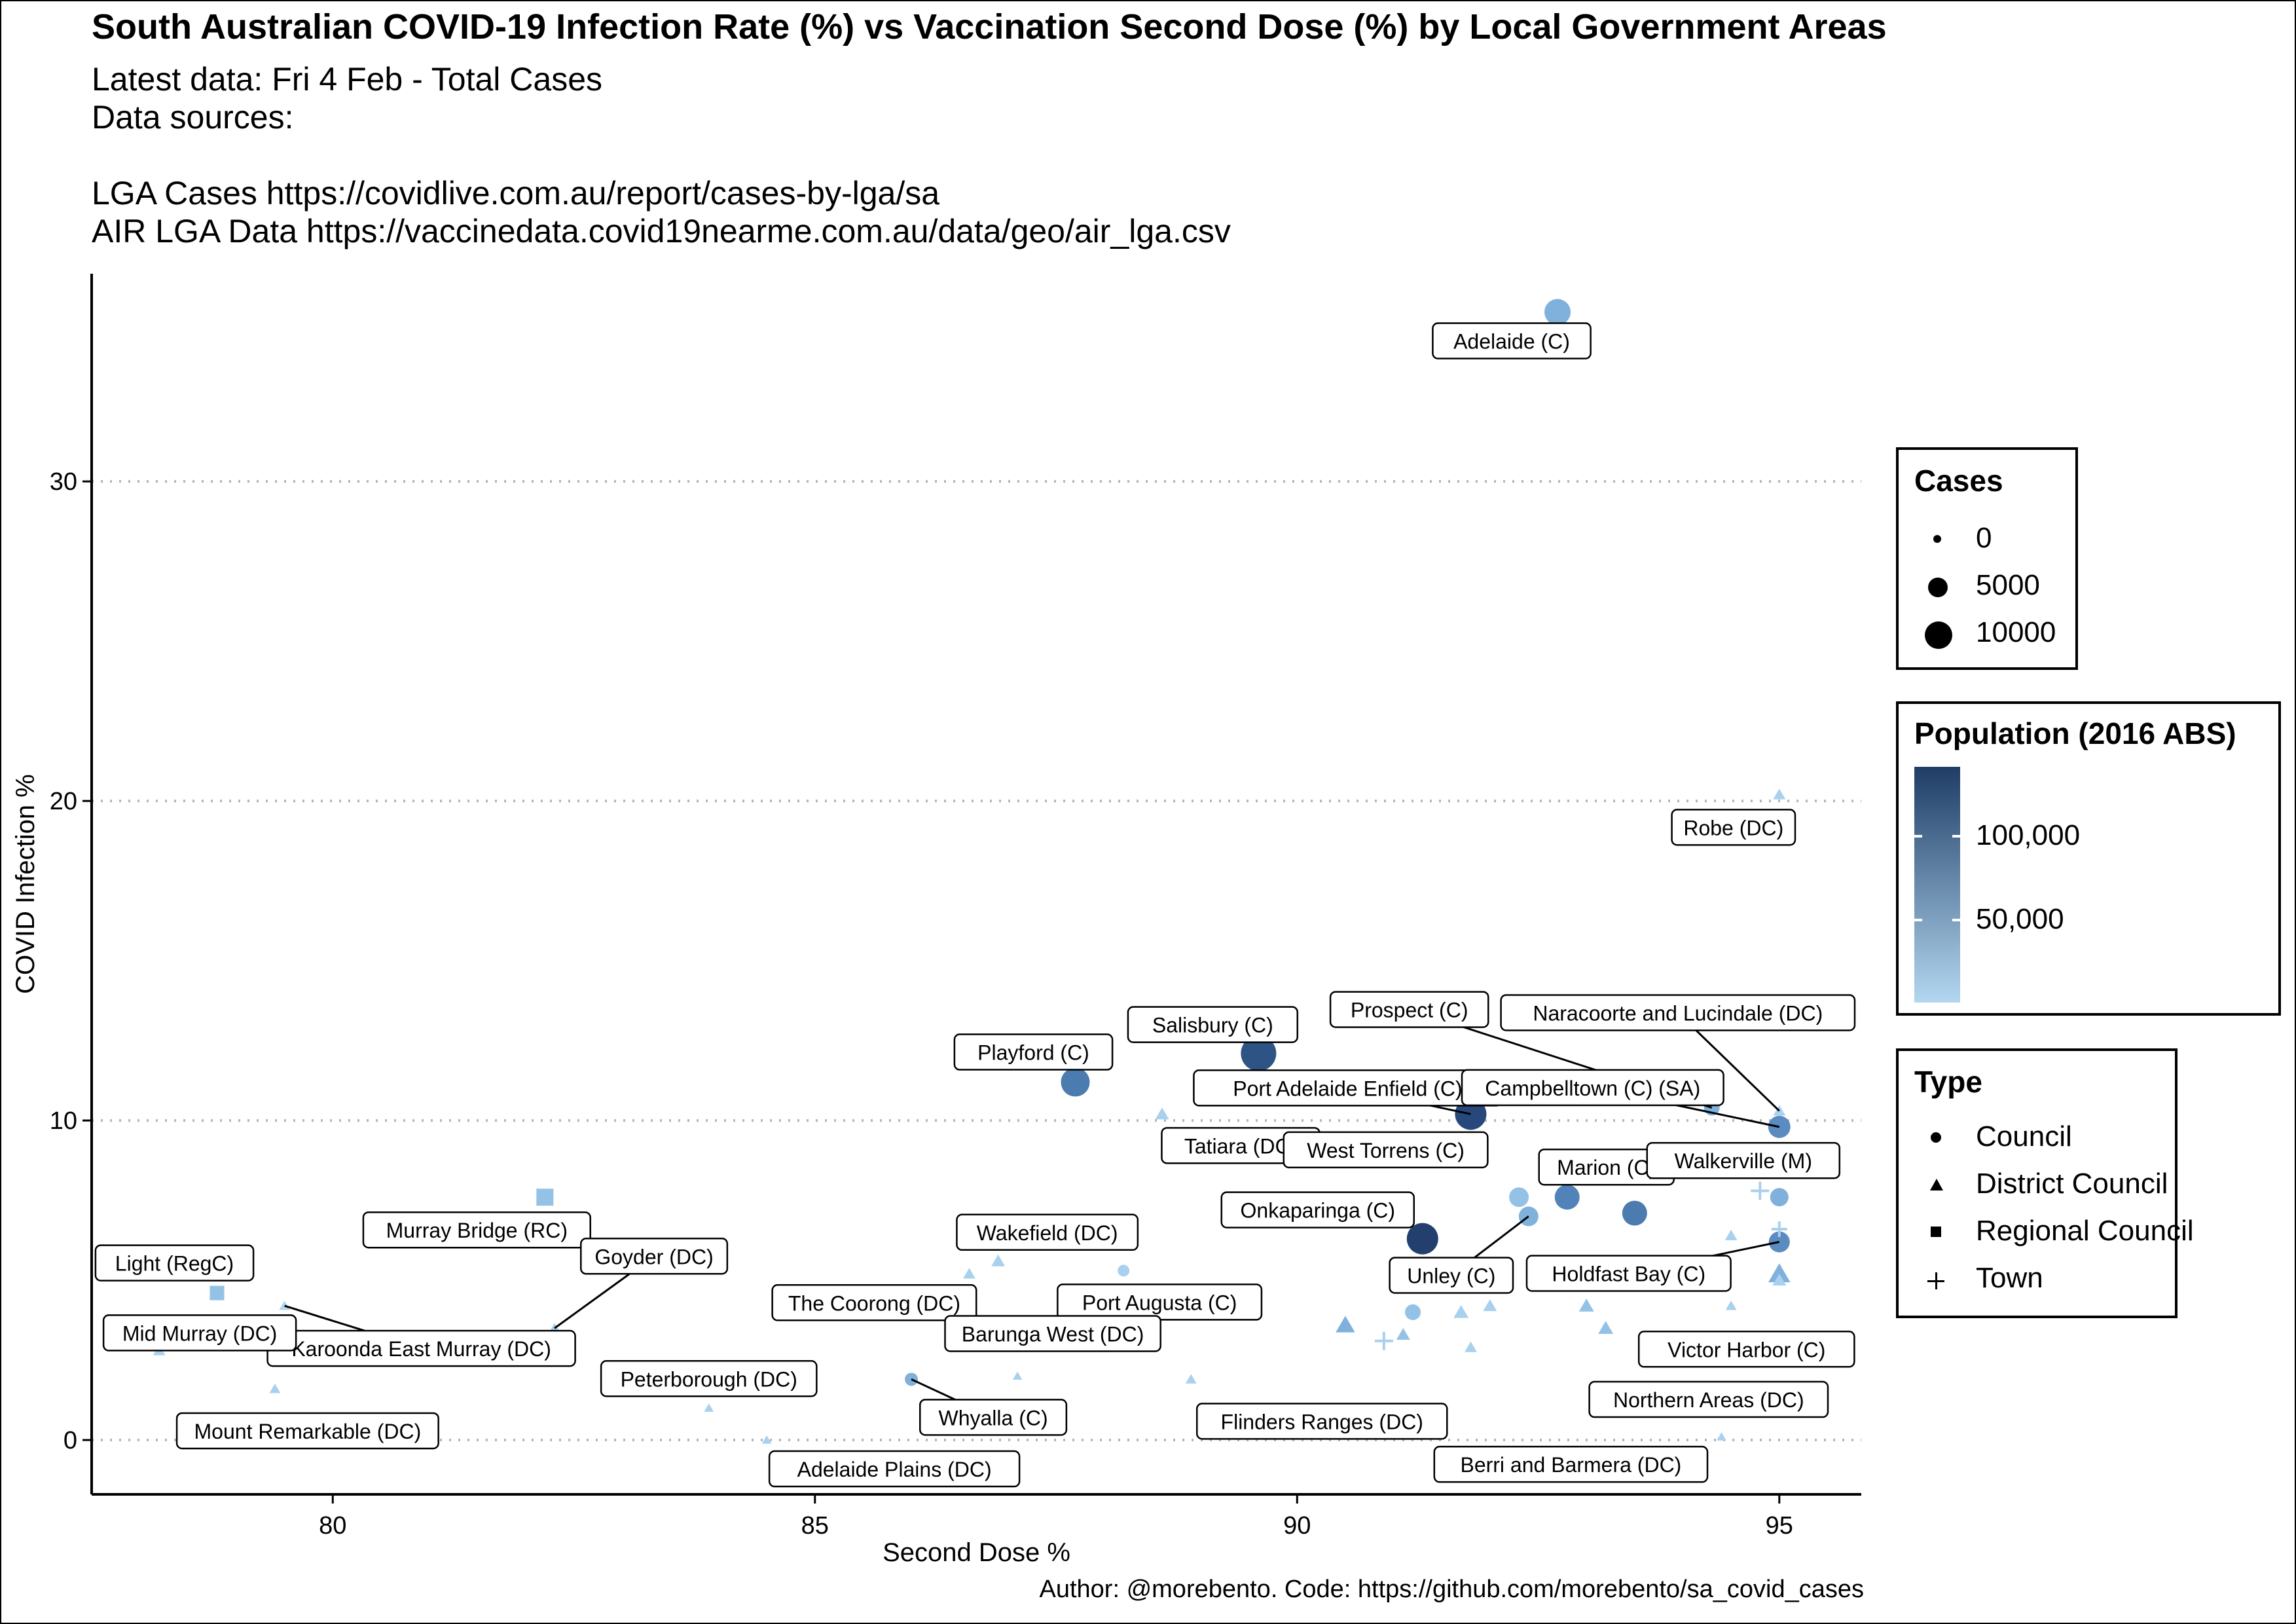  What do you see at coordinates (709, 1407) in the screenshot?
I see `point-peterborough-dc` at bounding box center [709, 1407].